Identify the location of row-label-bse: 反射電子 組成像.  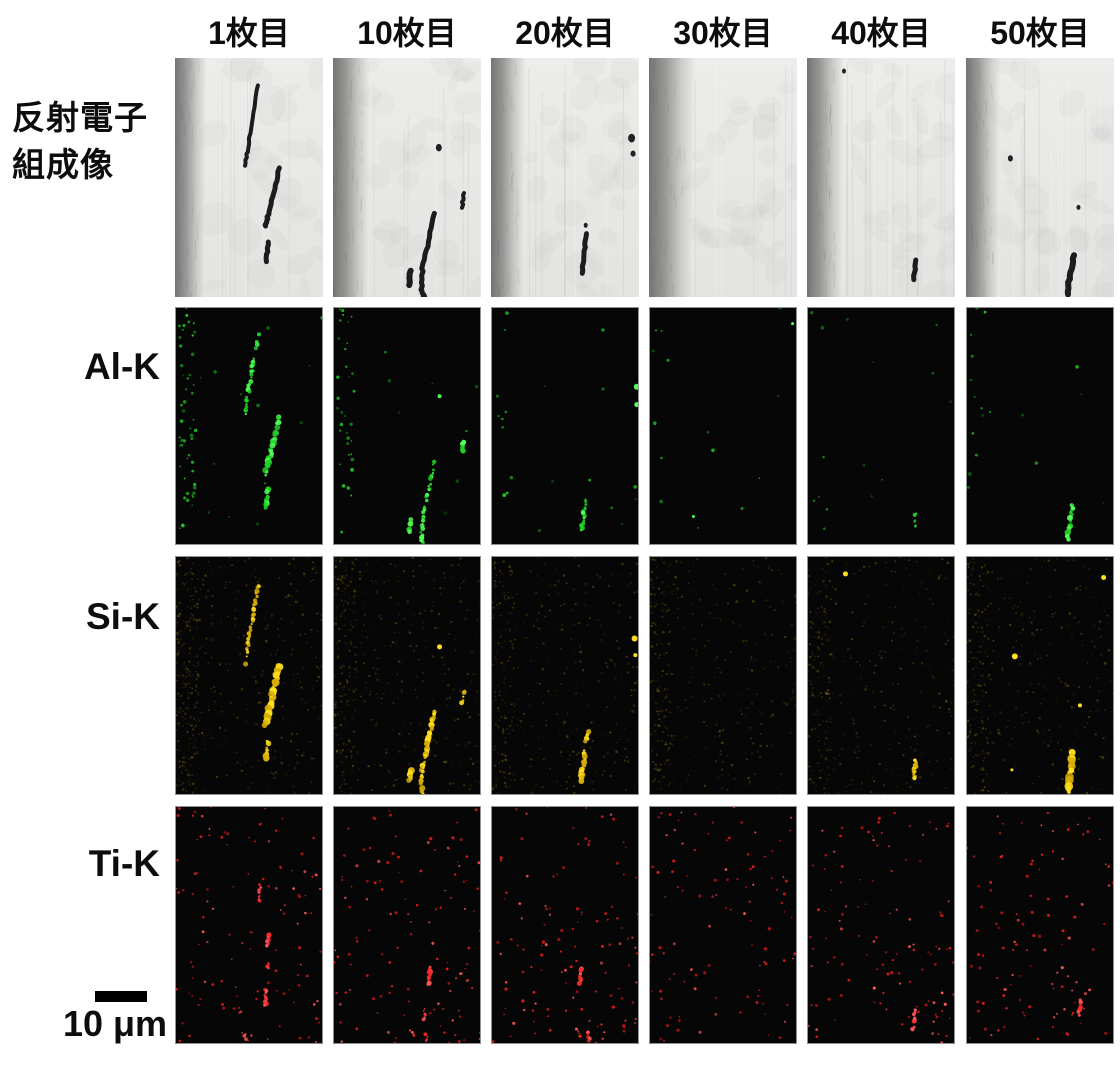
(93, 141).